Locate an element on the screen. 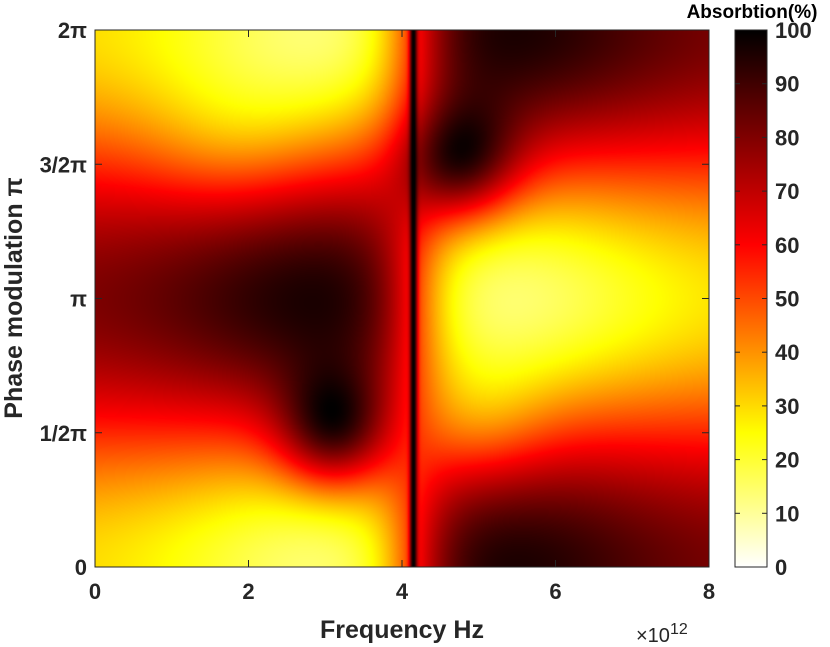 Image resolution: width=830 pixels, height=647 pixels. x-axis-label: Frequency Hz is located at coordinates (402, 630).